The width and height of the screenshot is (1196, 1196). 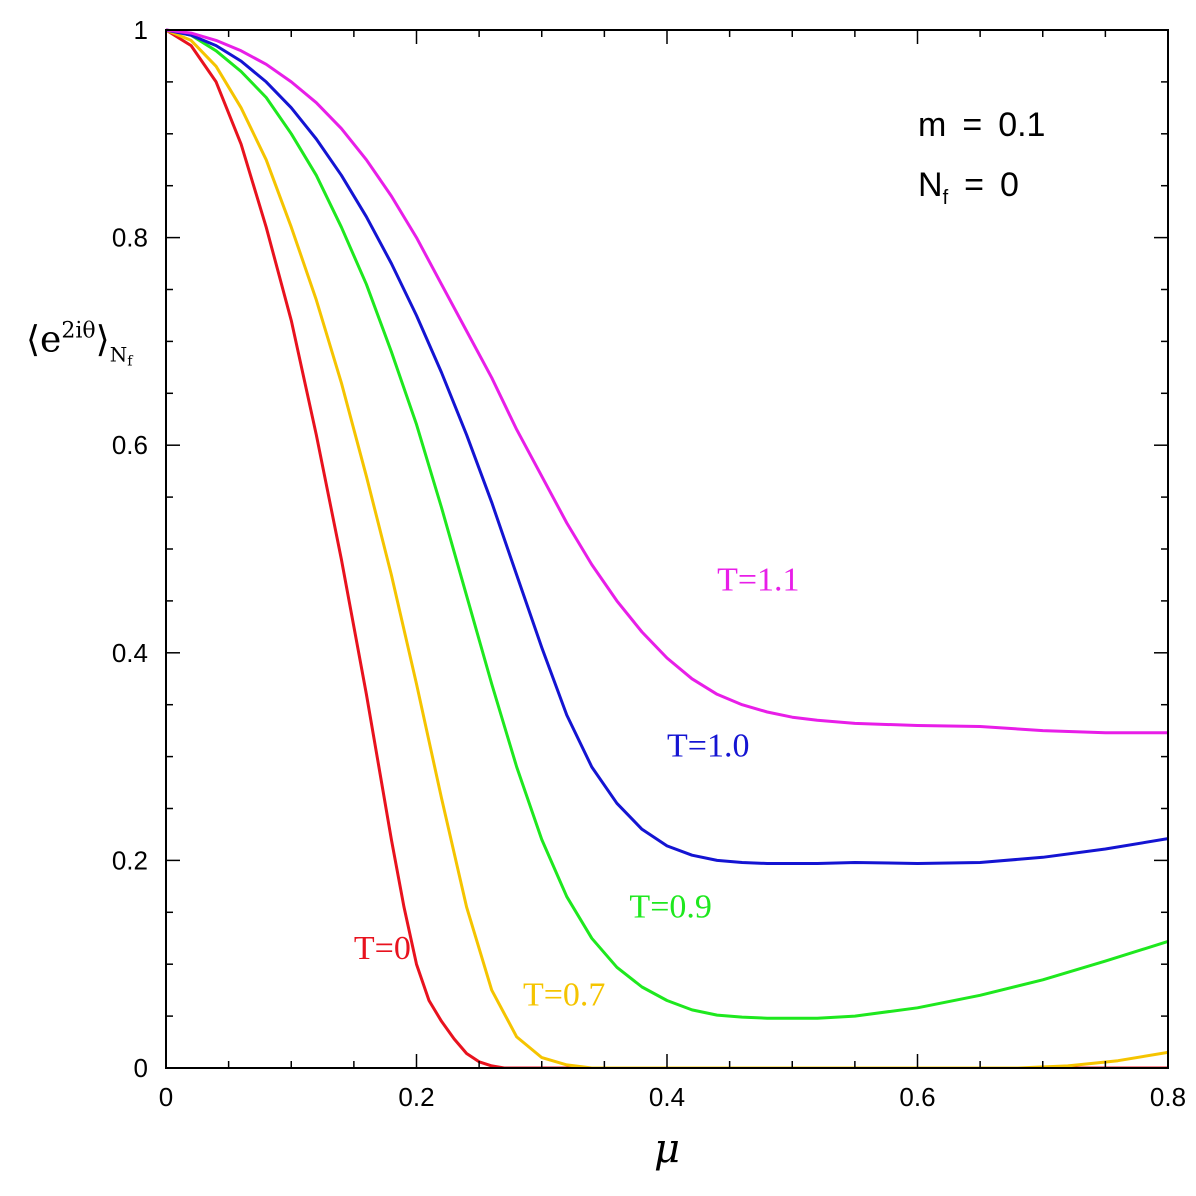 What do you see at coordinates (119, 354) in the screenshot?
I see `y-axis-label-sub: N` at bounding box center [119, 354].